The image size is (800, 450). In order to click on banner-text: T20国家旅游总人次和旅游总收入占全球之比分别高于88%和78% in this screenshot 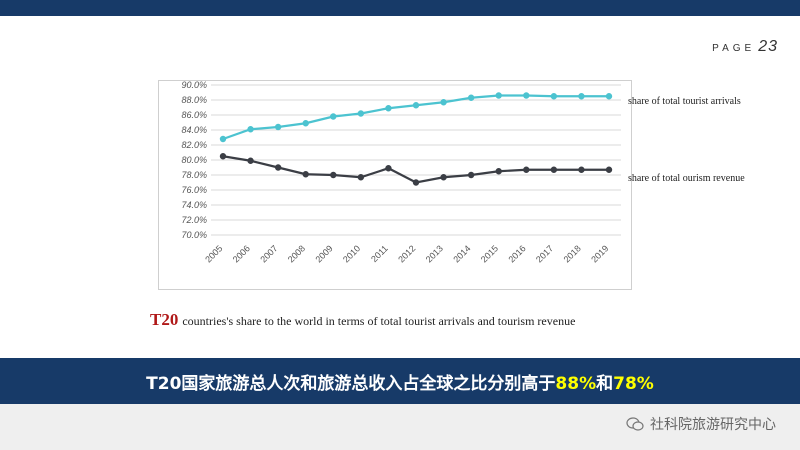, I will do `click(400, 381)`.